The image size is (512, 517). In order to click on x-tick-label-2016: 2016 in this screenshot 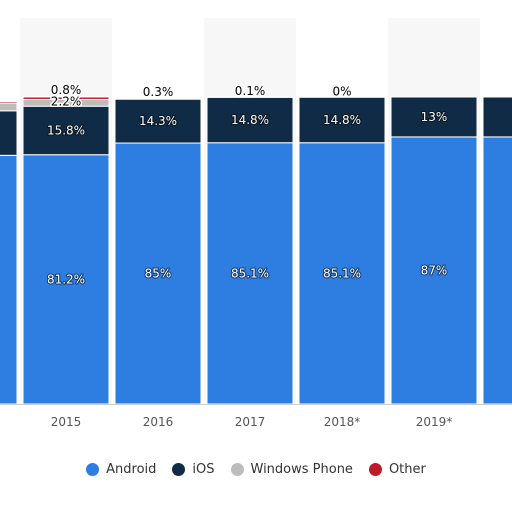, I will do `click(158, 422)`.